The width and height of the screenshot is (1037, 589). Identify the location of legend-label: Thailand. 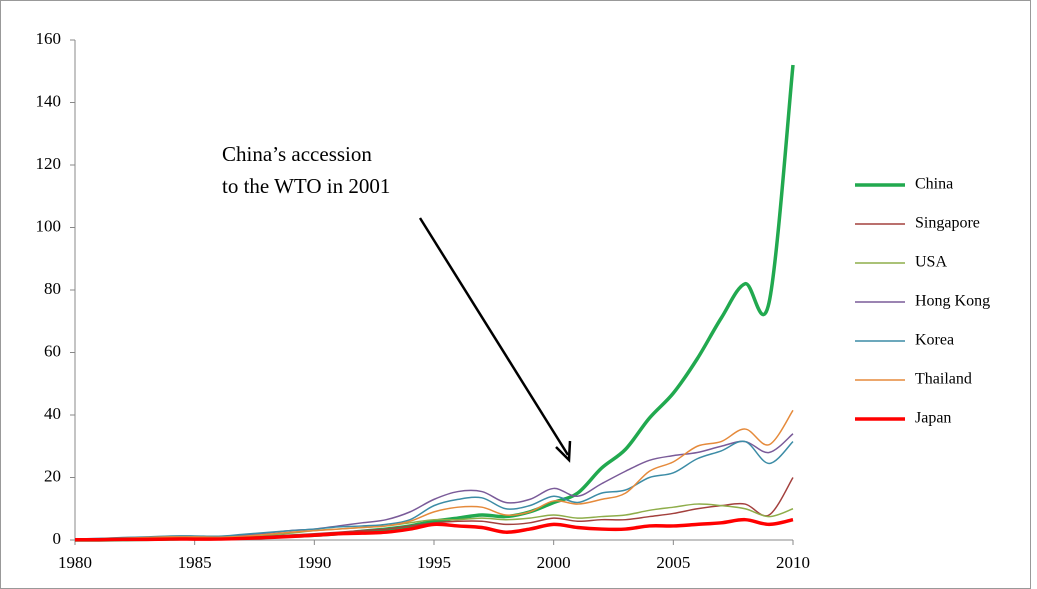
(943, 379).